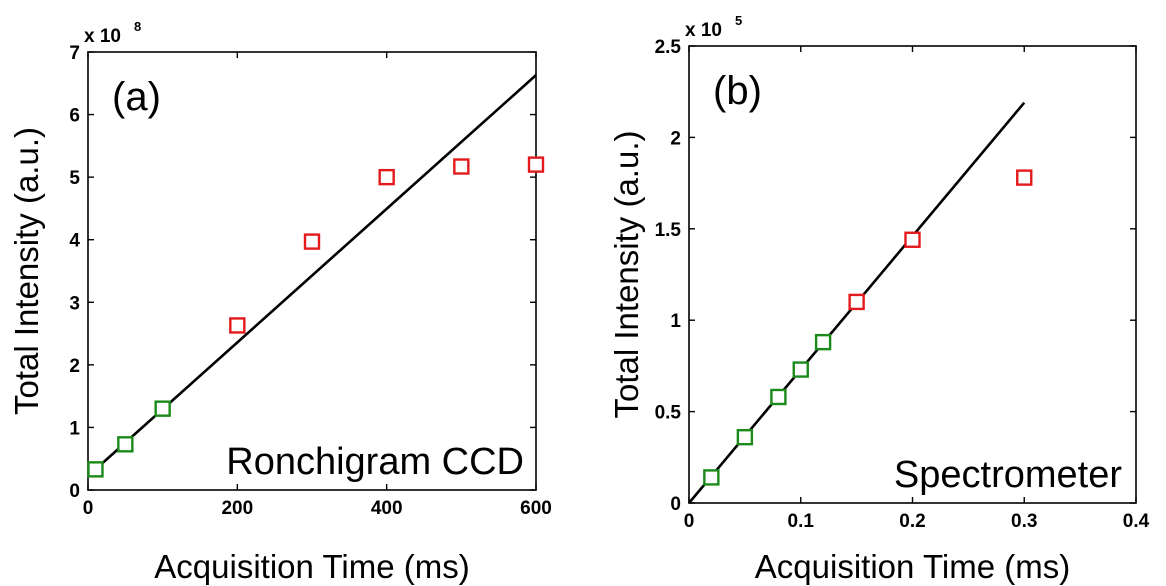 The width and height of the screenshot is (1166, 586). What do you see at coordinates (668, 230) in the screenshot?
I see `y-tick-label: 1.5` at bounding box center [668, 230].